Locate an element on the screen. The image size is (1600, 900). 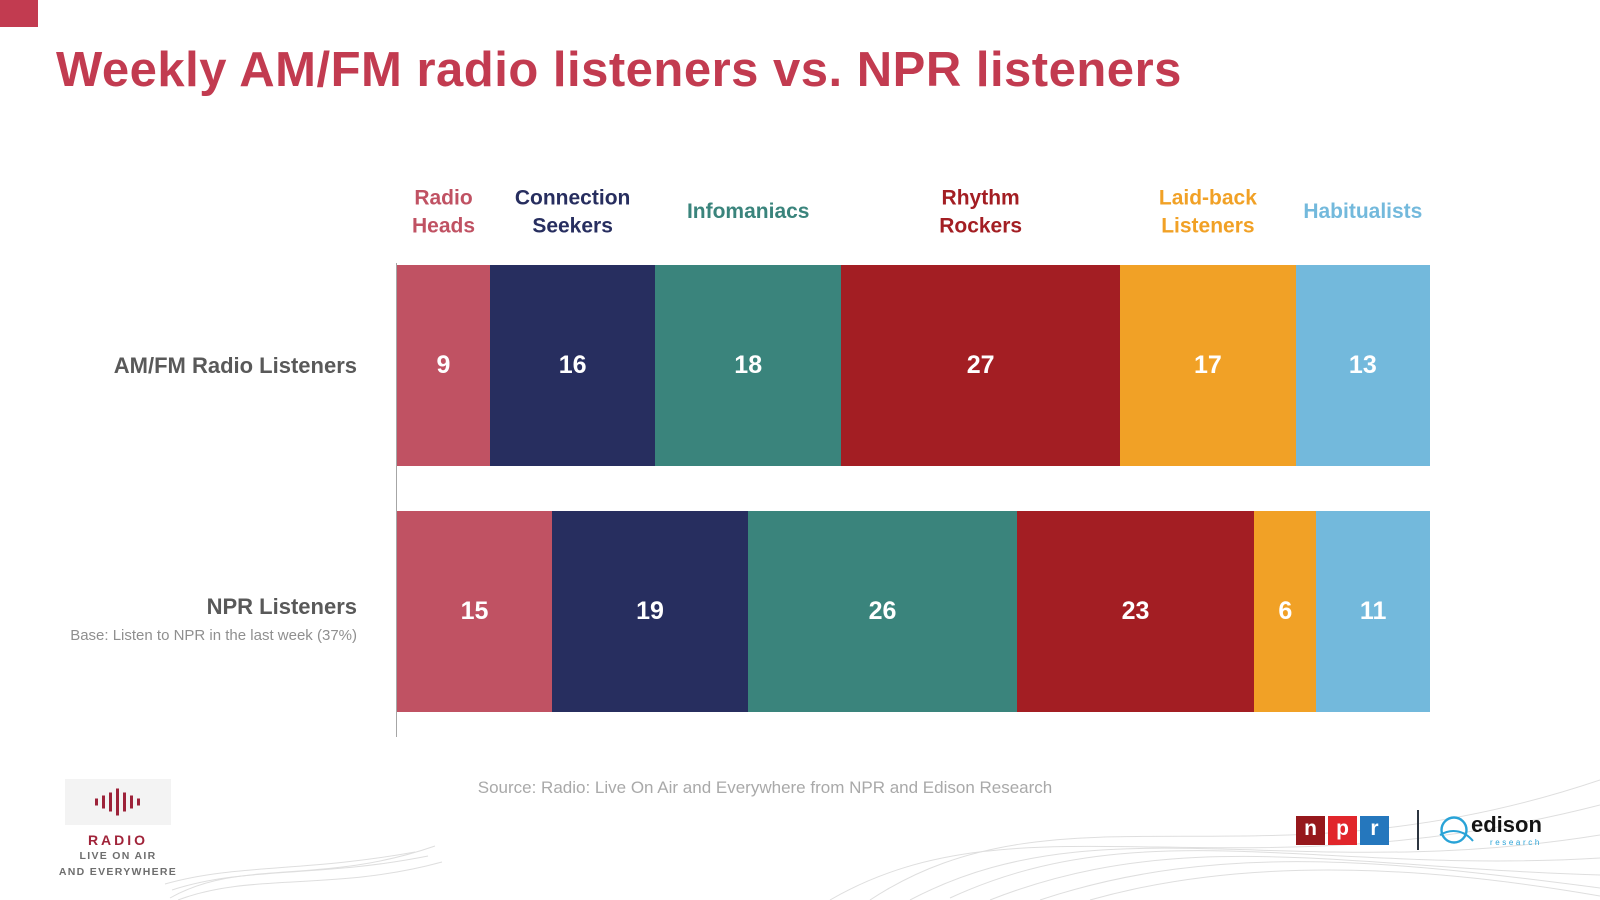
bar-segment: 18 is located at coordinates (748, 365).